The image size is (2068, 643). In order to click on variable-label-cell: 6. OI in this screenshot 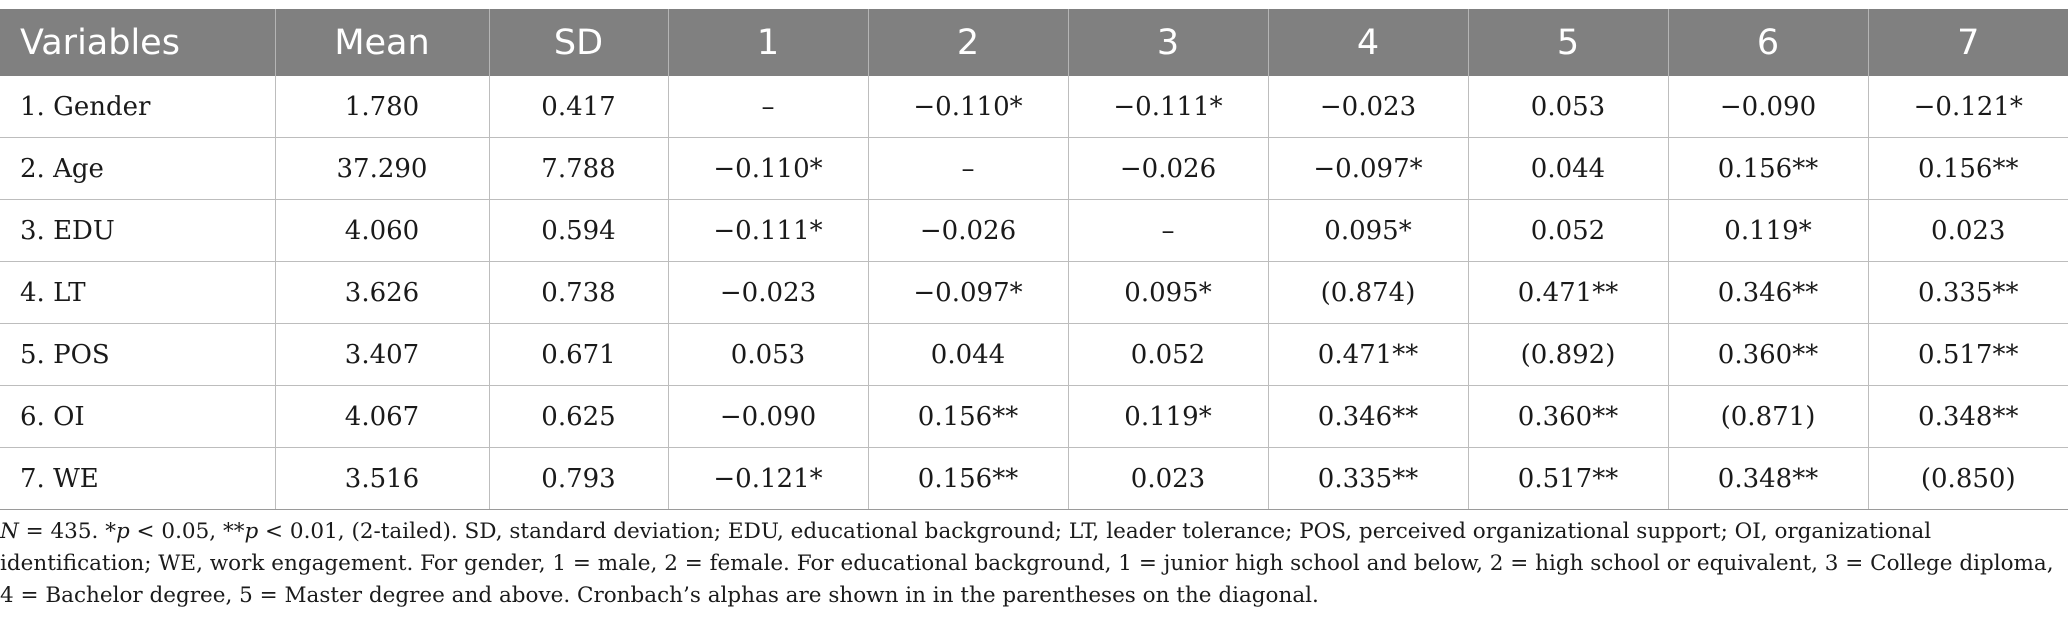, I will do `click(137, 416)`.